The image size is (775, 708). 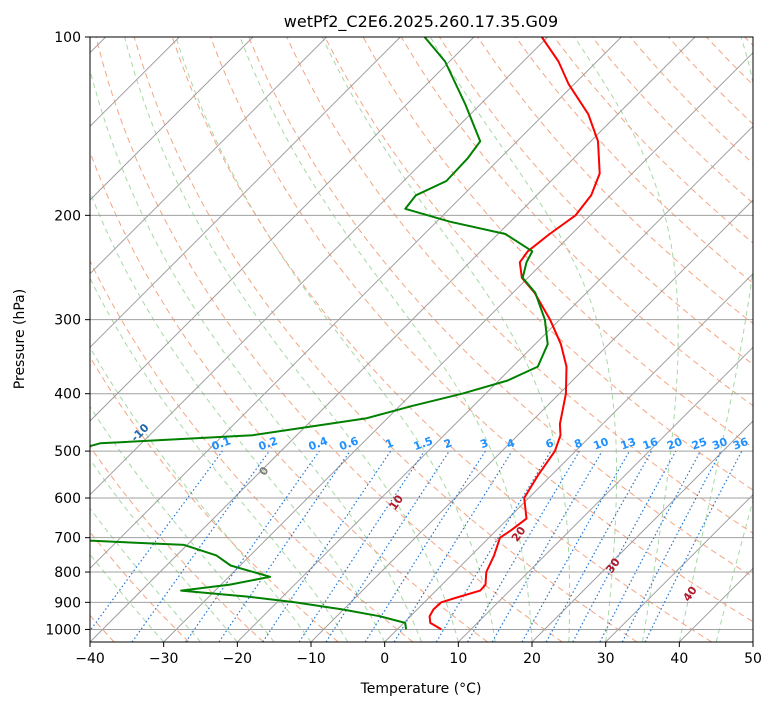 What do you see at coordinates (421, 689) in the screenshot?
I see `x-axis-title: Temperature (°C)` at bounding box center [421, 689].